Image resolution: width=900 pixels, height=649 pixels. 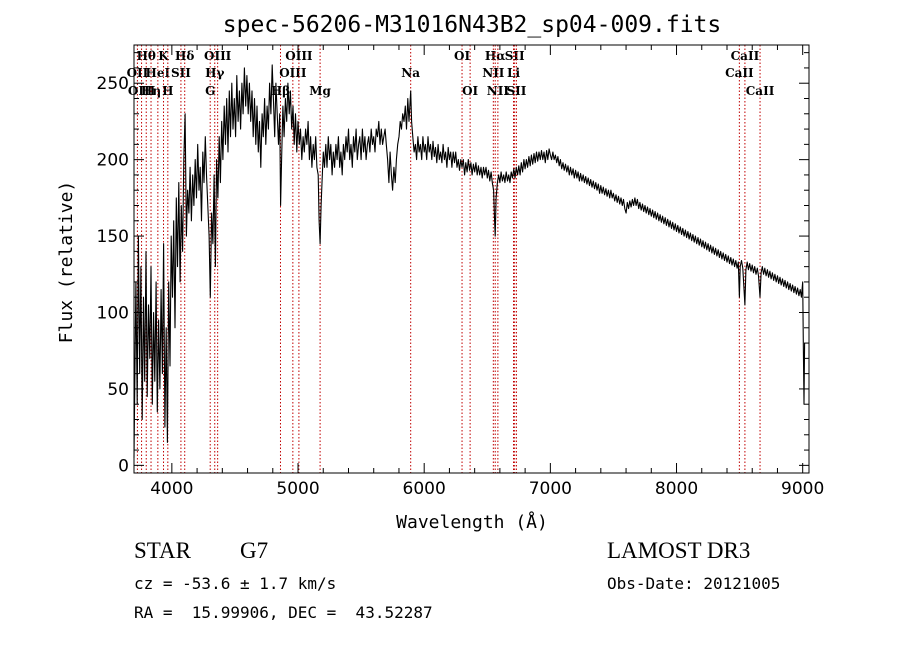 I want to click on marker-label-18: OI, so click(x=470, y=91).